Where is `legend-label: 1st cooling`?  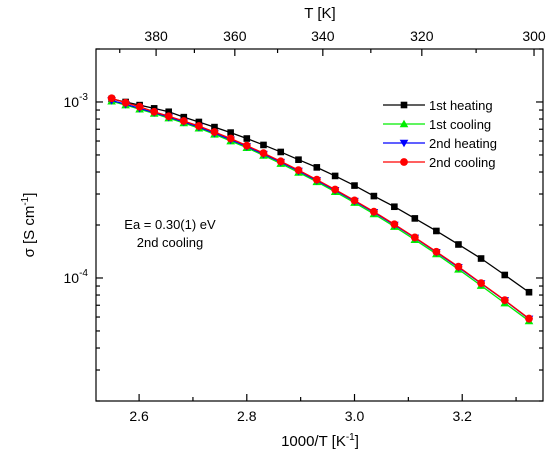
legend-label: 1st cooling is located at coordinates (460, 124).